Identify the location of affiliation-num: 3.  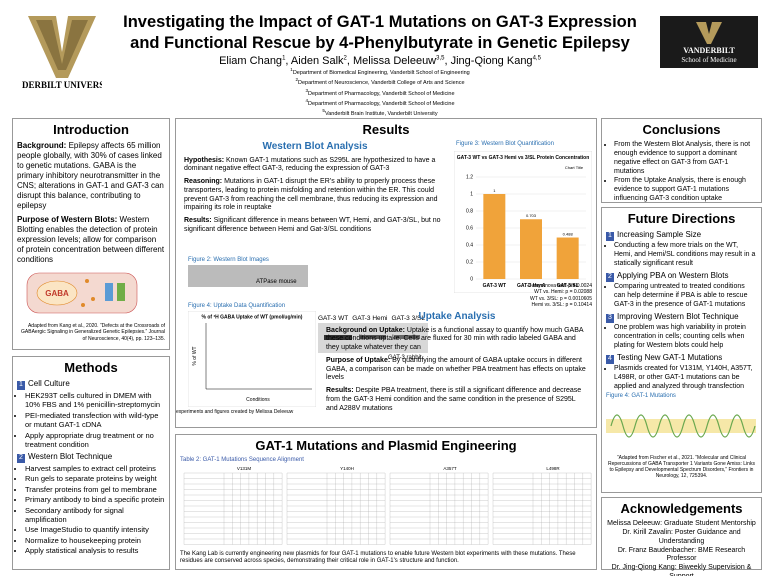
(306, 90).